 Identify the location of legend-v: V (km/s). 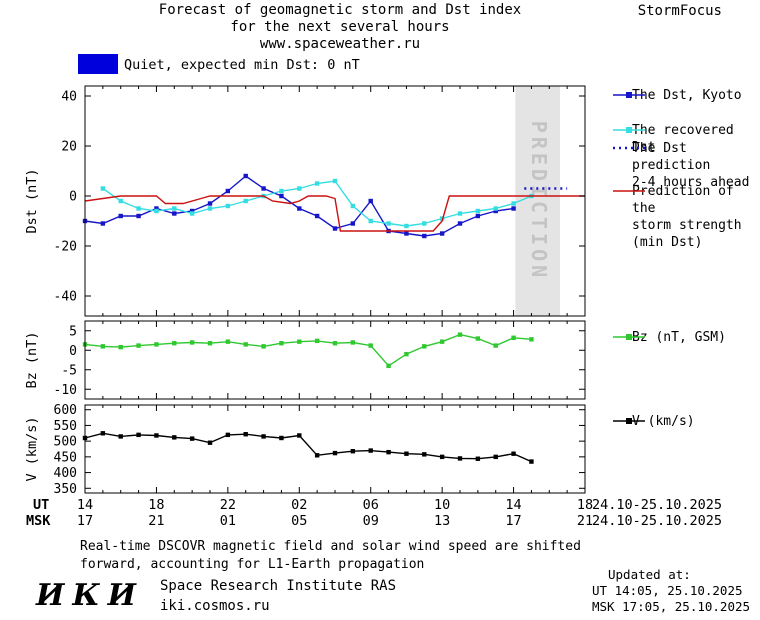
(643, 421).